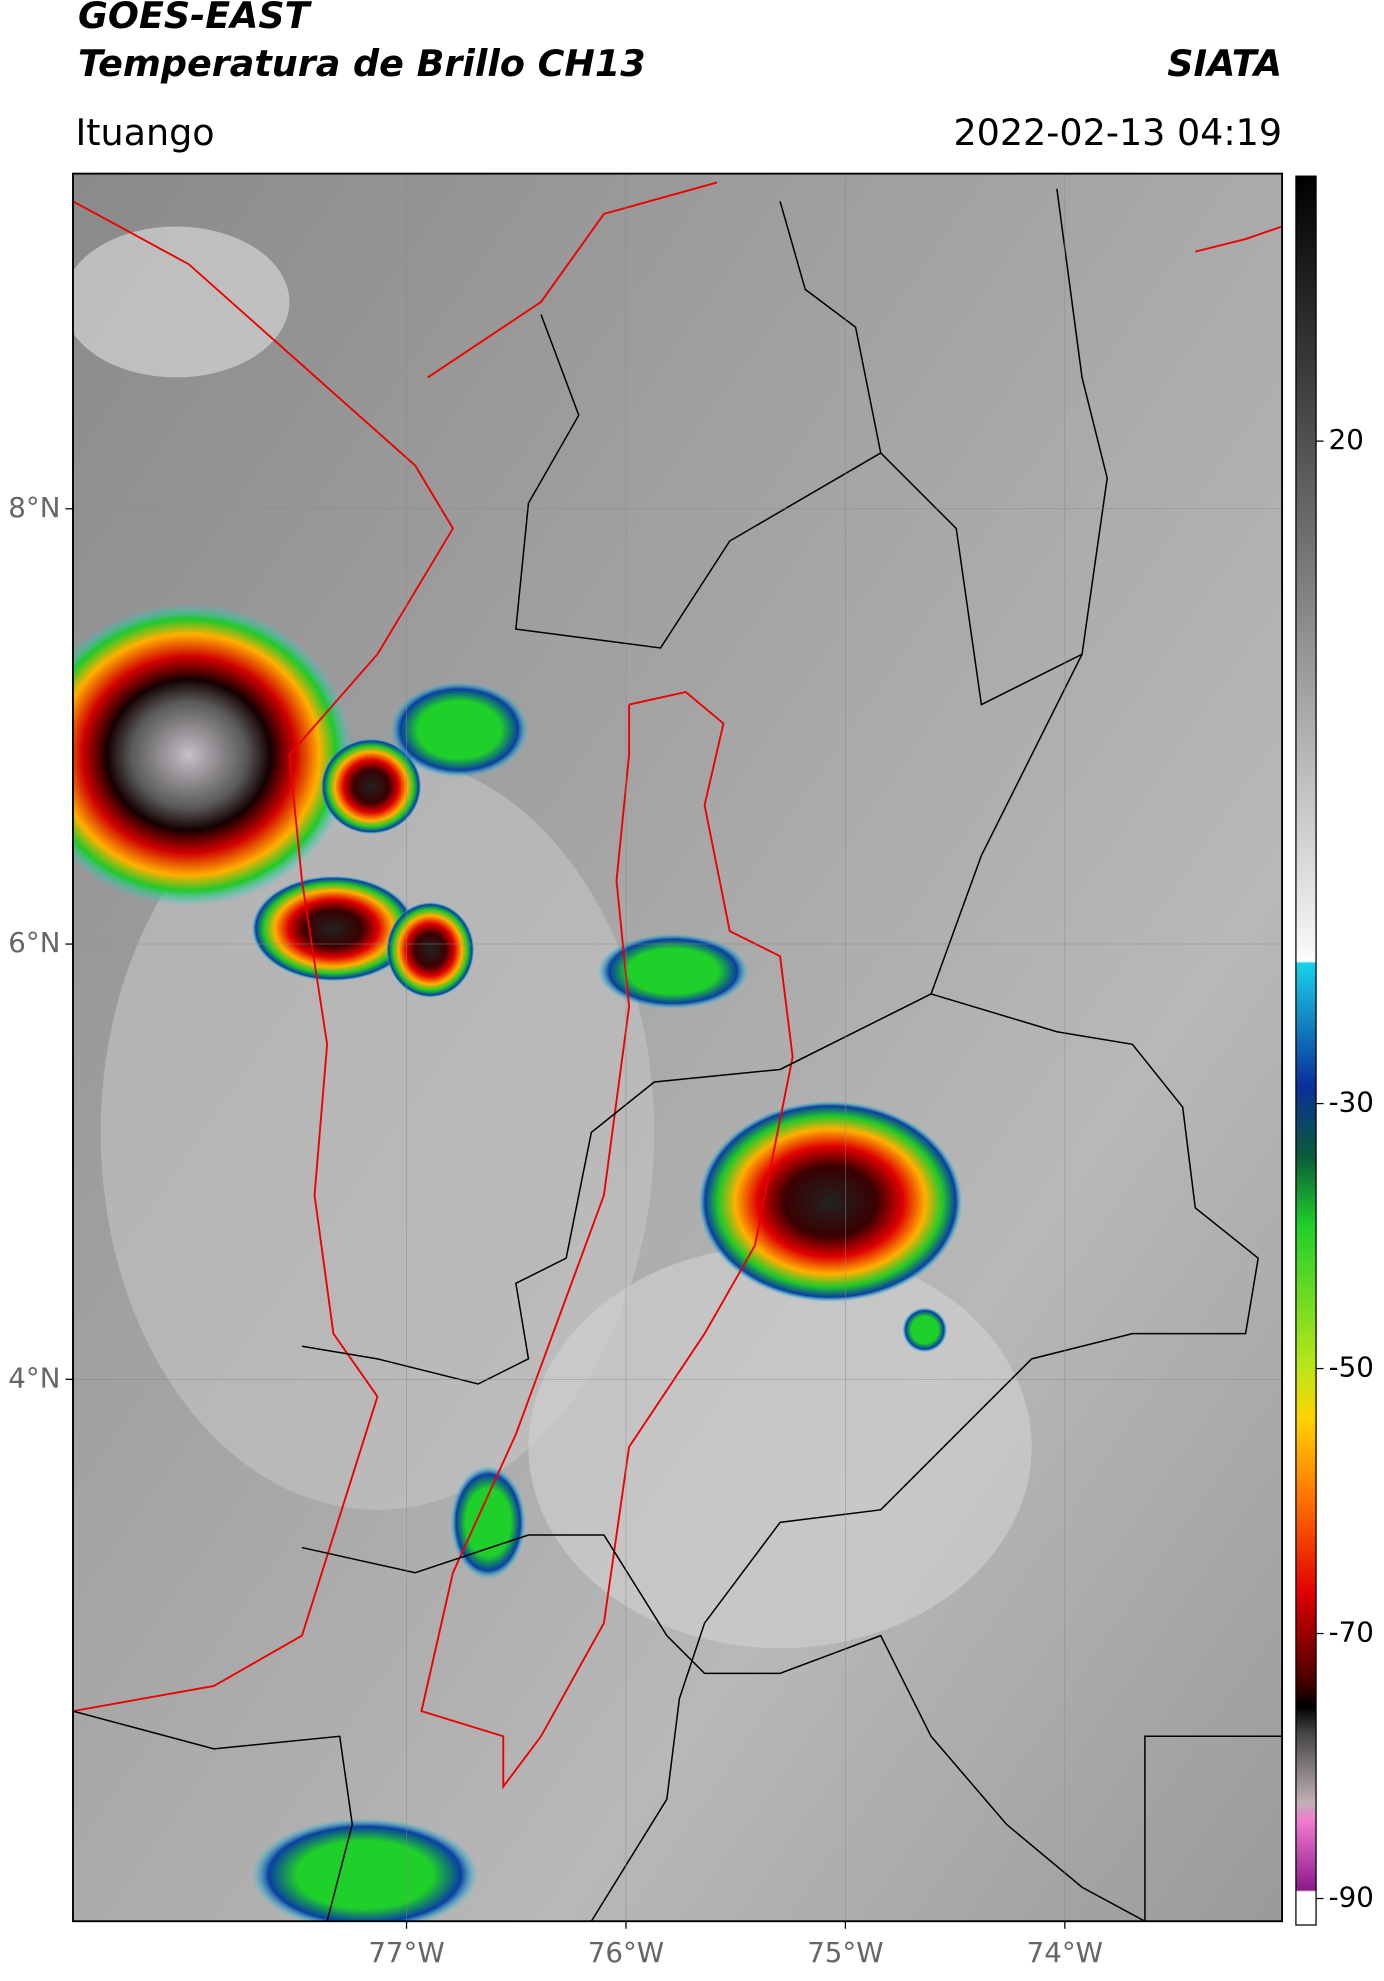  What do you see at coordinates (406, 1952) in the screenshot?
I see `x-tick-label: 77°W` at bounding box center [406, 1952].